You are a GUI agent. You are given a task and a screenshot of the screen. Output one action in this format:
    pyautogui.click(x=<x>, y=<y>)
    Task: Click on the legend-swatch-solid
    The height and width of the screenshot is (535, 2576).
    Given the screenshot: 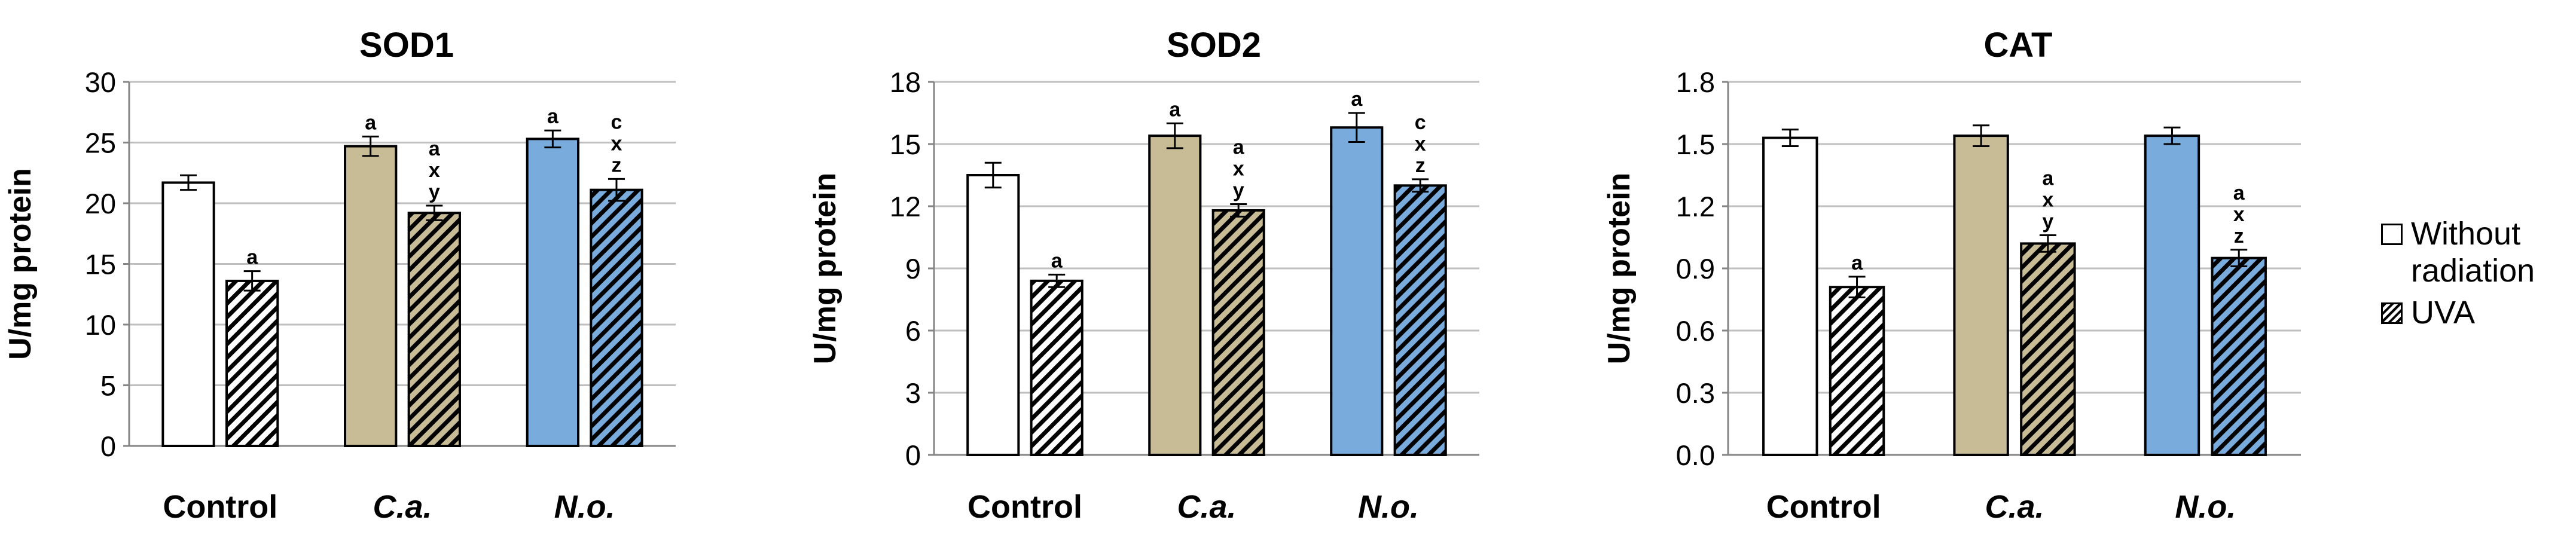 What is the action you would take?
    pyautogui.click(x=2392, y=234)
    